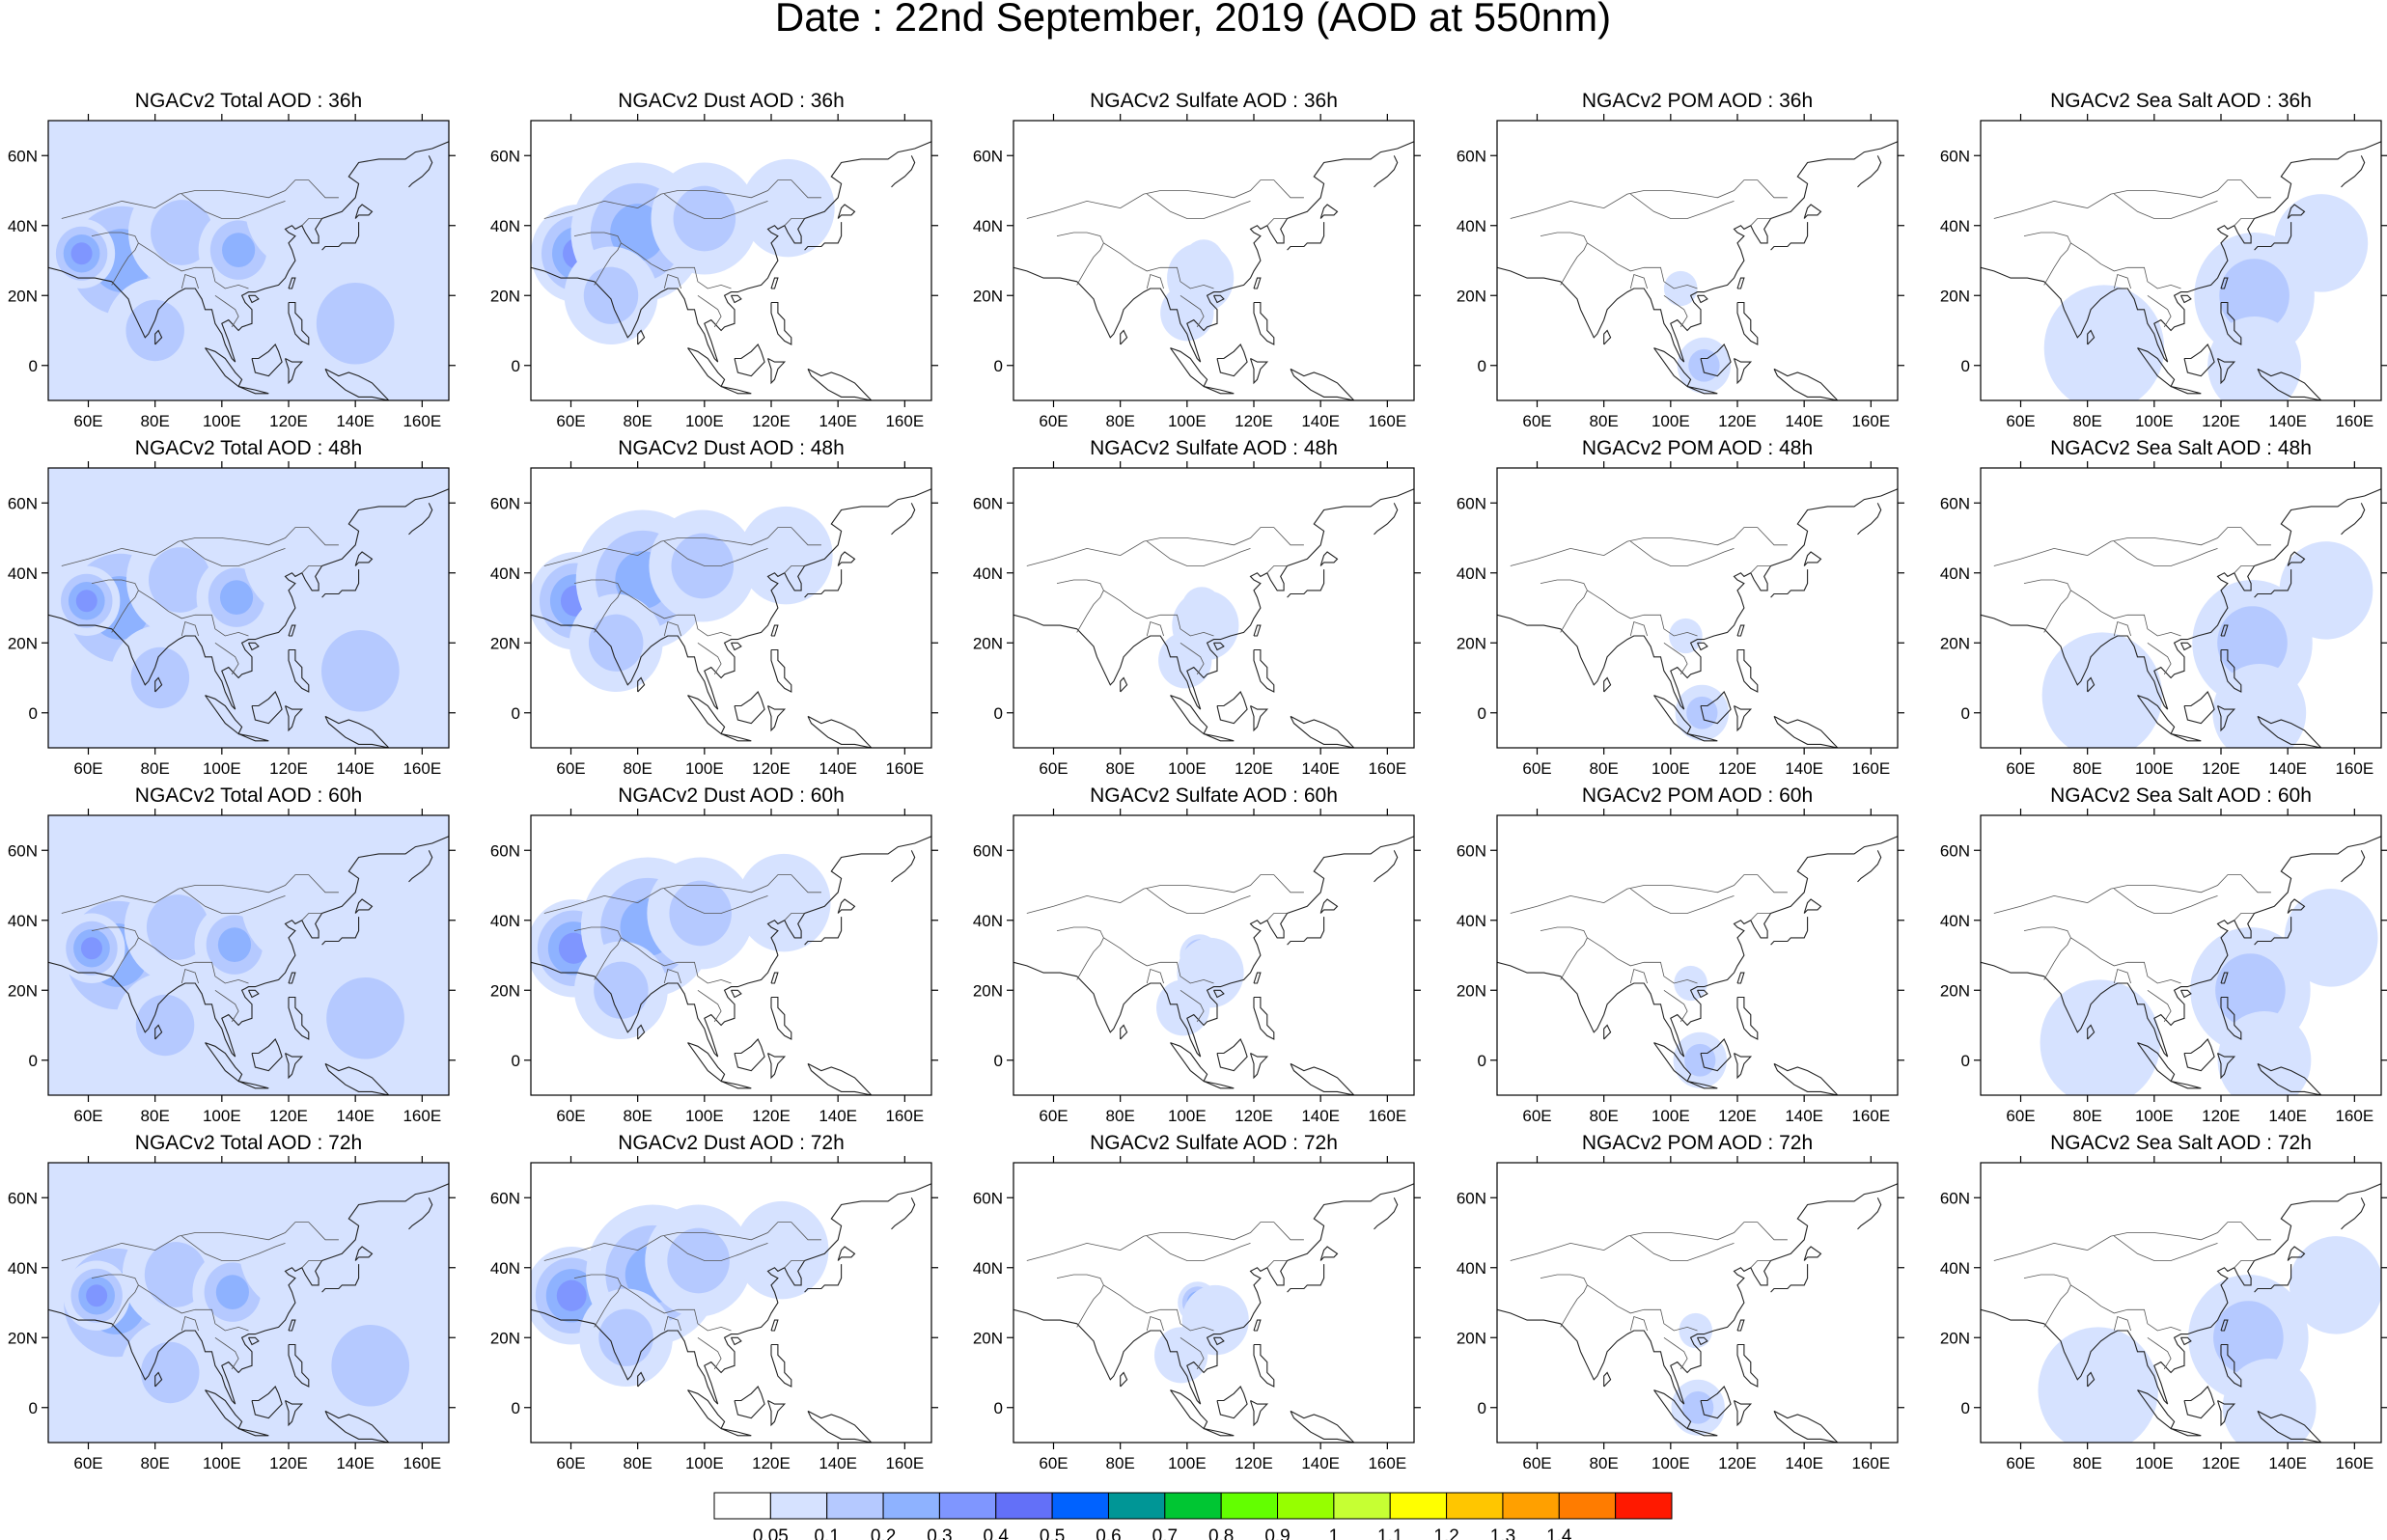  I want to click on colorbar-label: 0.3, so click(939, 1533).